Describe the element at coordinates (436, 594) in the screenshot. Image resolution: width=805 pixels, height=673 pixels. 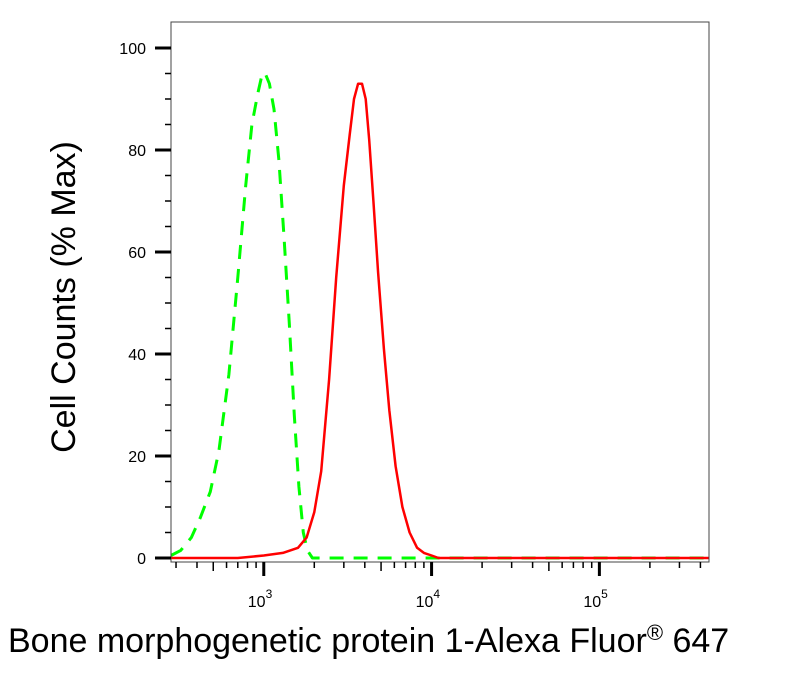
I see `x-tick-label-exponent: 4` at that location.